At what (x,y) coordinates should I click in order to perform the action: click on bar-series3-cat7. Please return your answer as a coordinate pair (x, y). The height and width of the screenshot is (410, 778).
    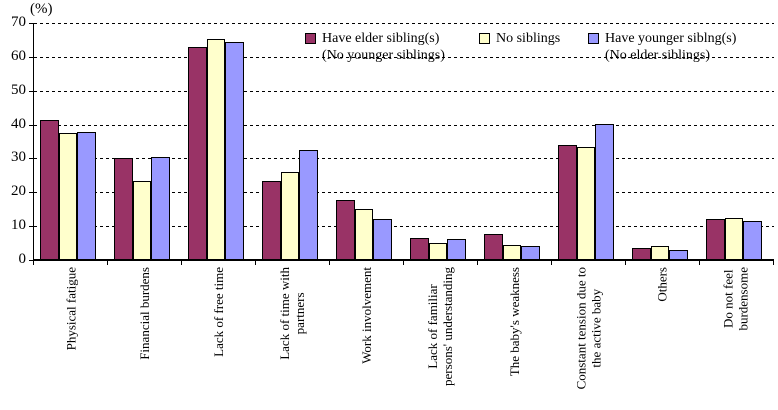
    Looking at the image, I should click on (530, 252).